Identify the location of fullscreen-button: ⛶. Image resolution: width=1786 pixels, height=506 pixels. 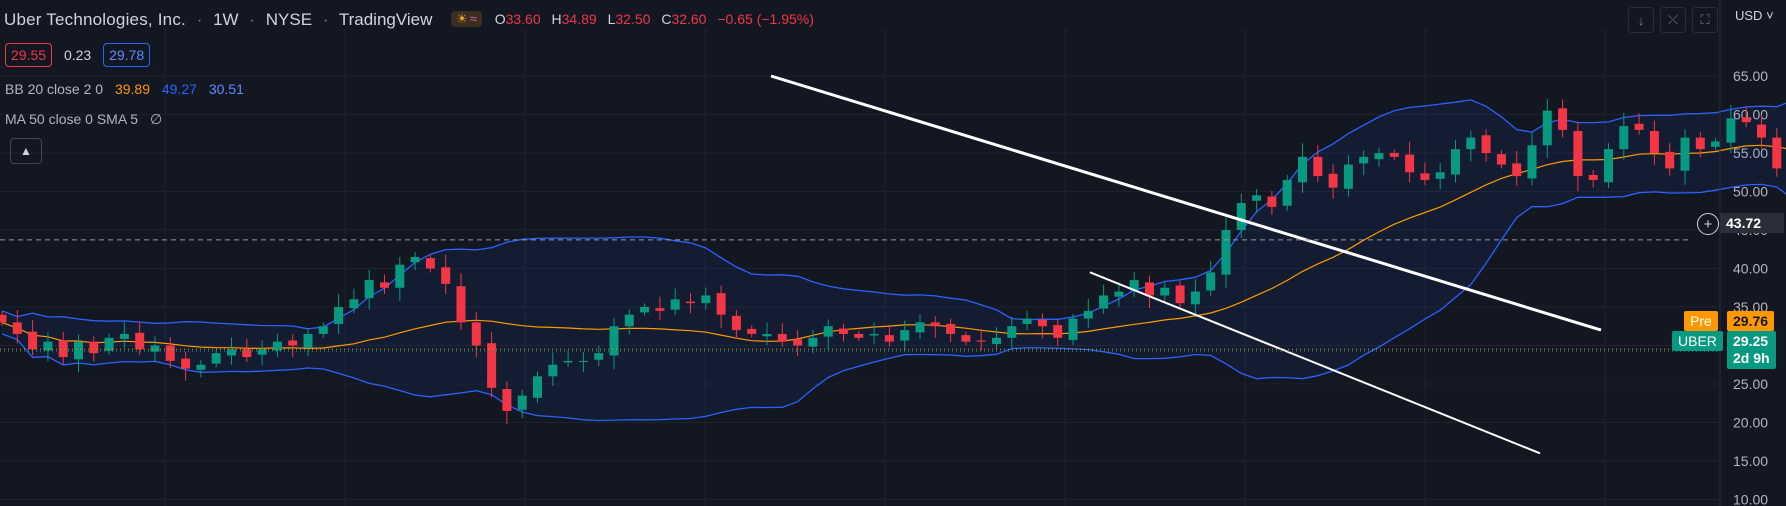
(1705, 20).